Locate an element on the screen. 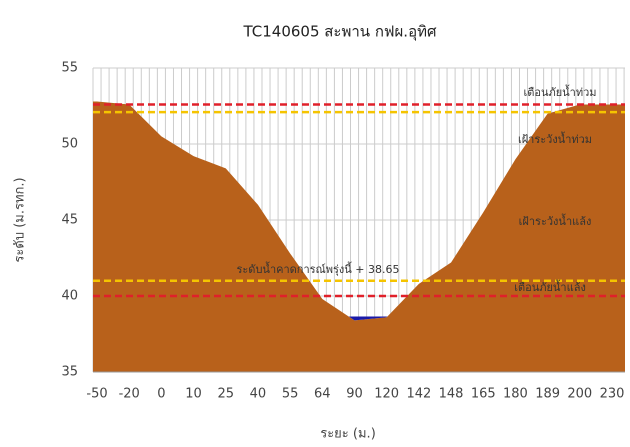  x-tick-label: -20 is located at coordinates (129, 394).